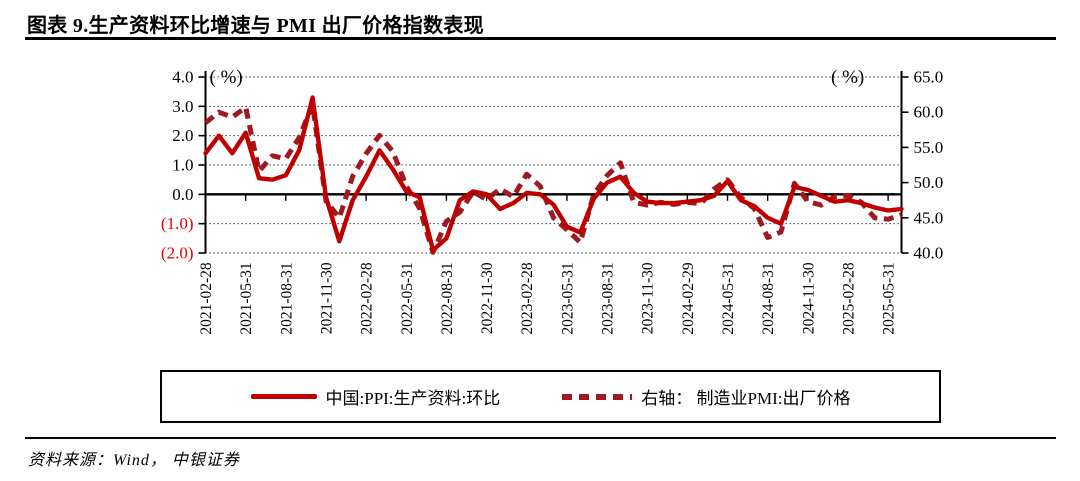  I want to click on source-note: 资料来源：Wind， 中银证券, so click(134, 460).